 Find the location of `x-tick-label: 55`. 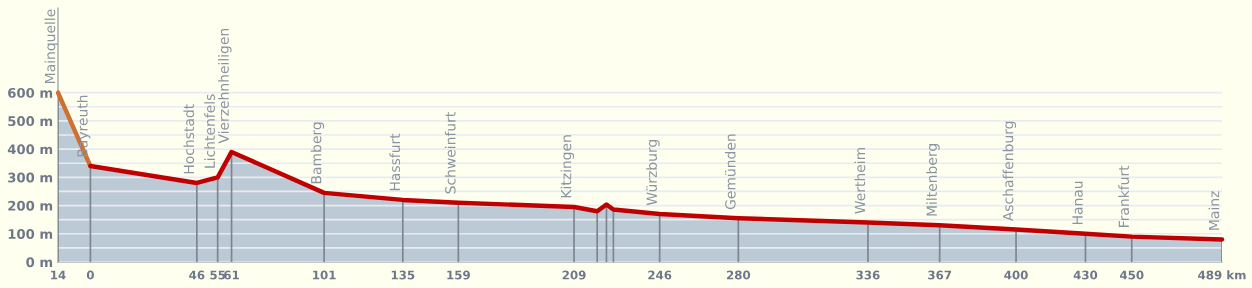

x-tick-label: 55 is located at coordinates (218, 275).